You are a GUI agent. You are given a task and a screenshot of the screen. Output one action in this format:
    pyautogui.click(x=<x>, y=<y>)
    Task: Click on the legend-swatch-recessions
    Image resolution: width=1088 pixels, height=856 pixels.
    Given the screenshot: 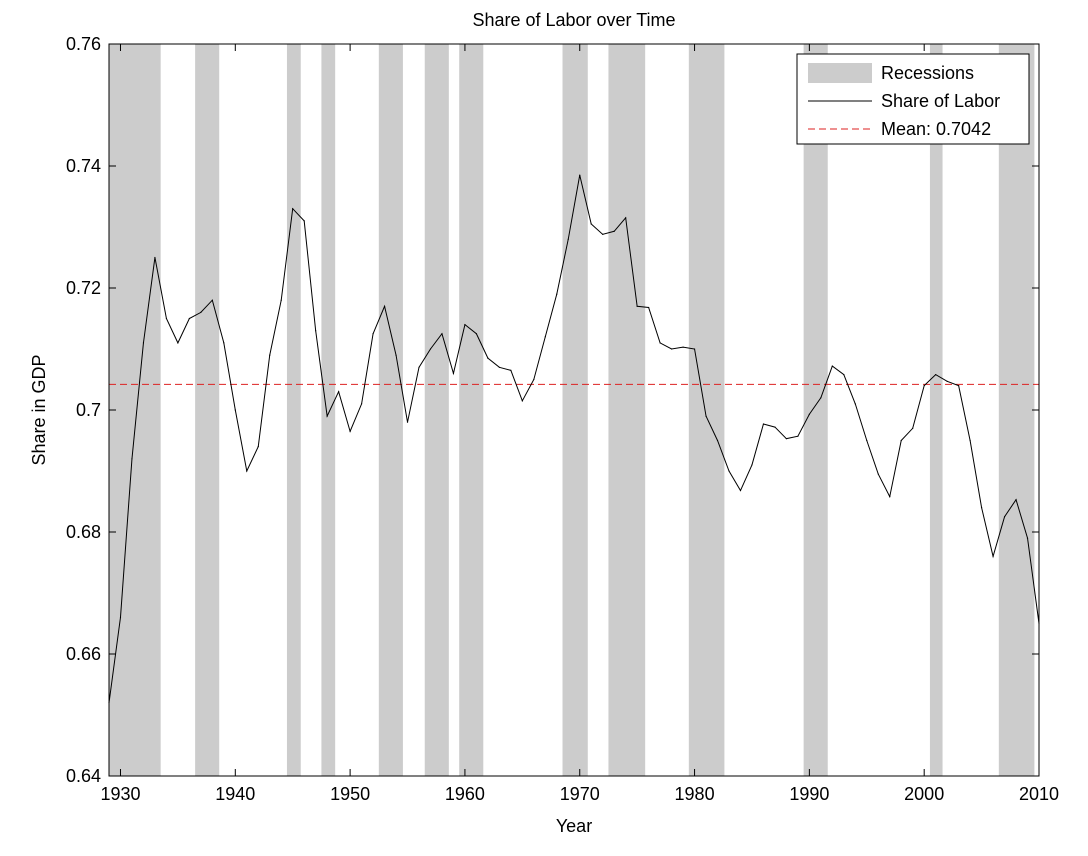 What is the action you would take?
    pyautogui.click(x=840, y=73)
    